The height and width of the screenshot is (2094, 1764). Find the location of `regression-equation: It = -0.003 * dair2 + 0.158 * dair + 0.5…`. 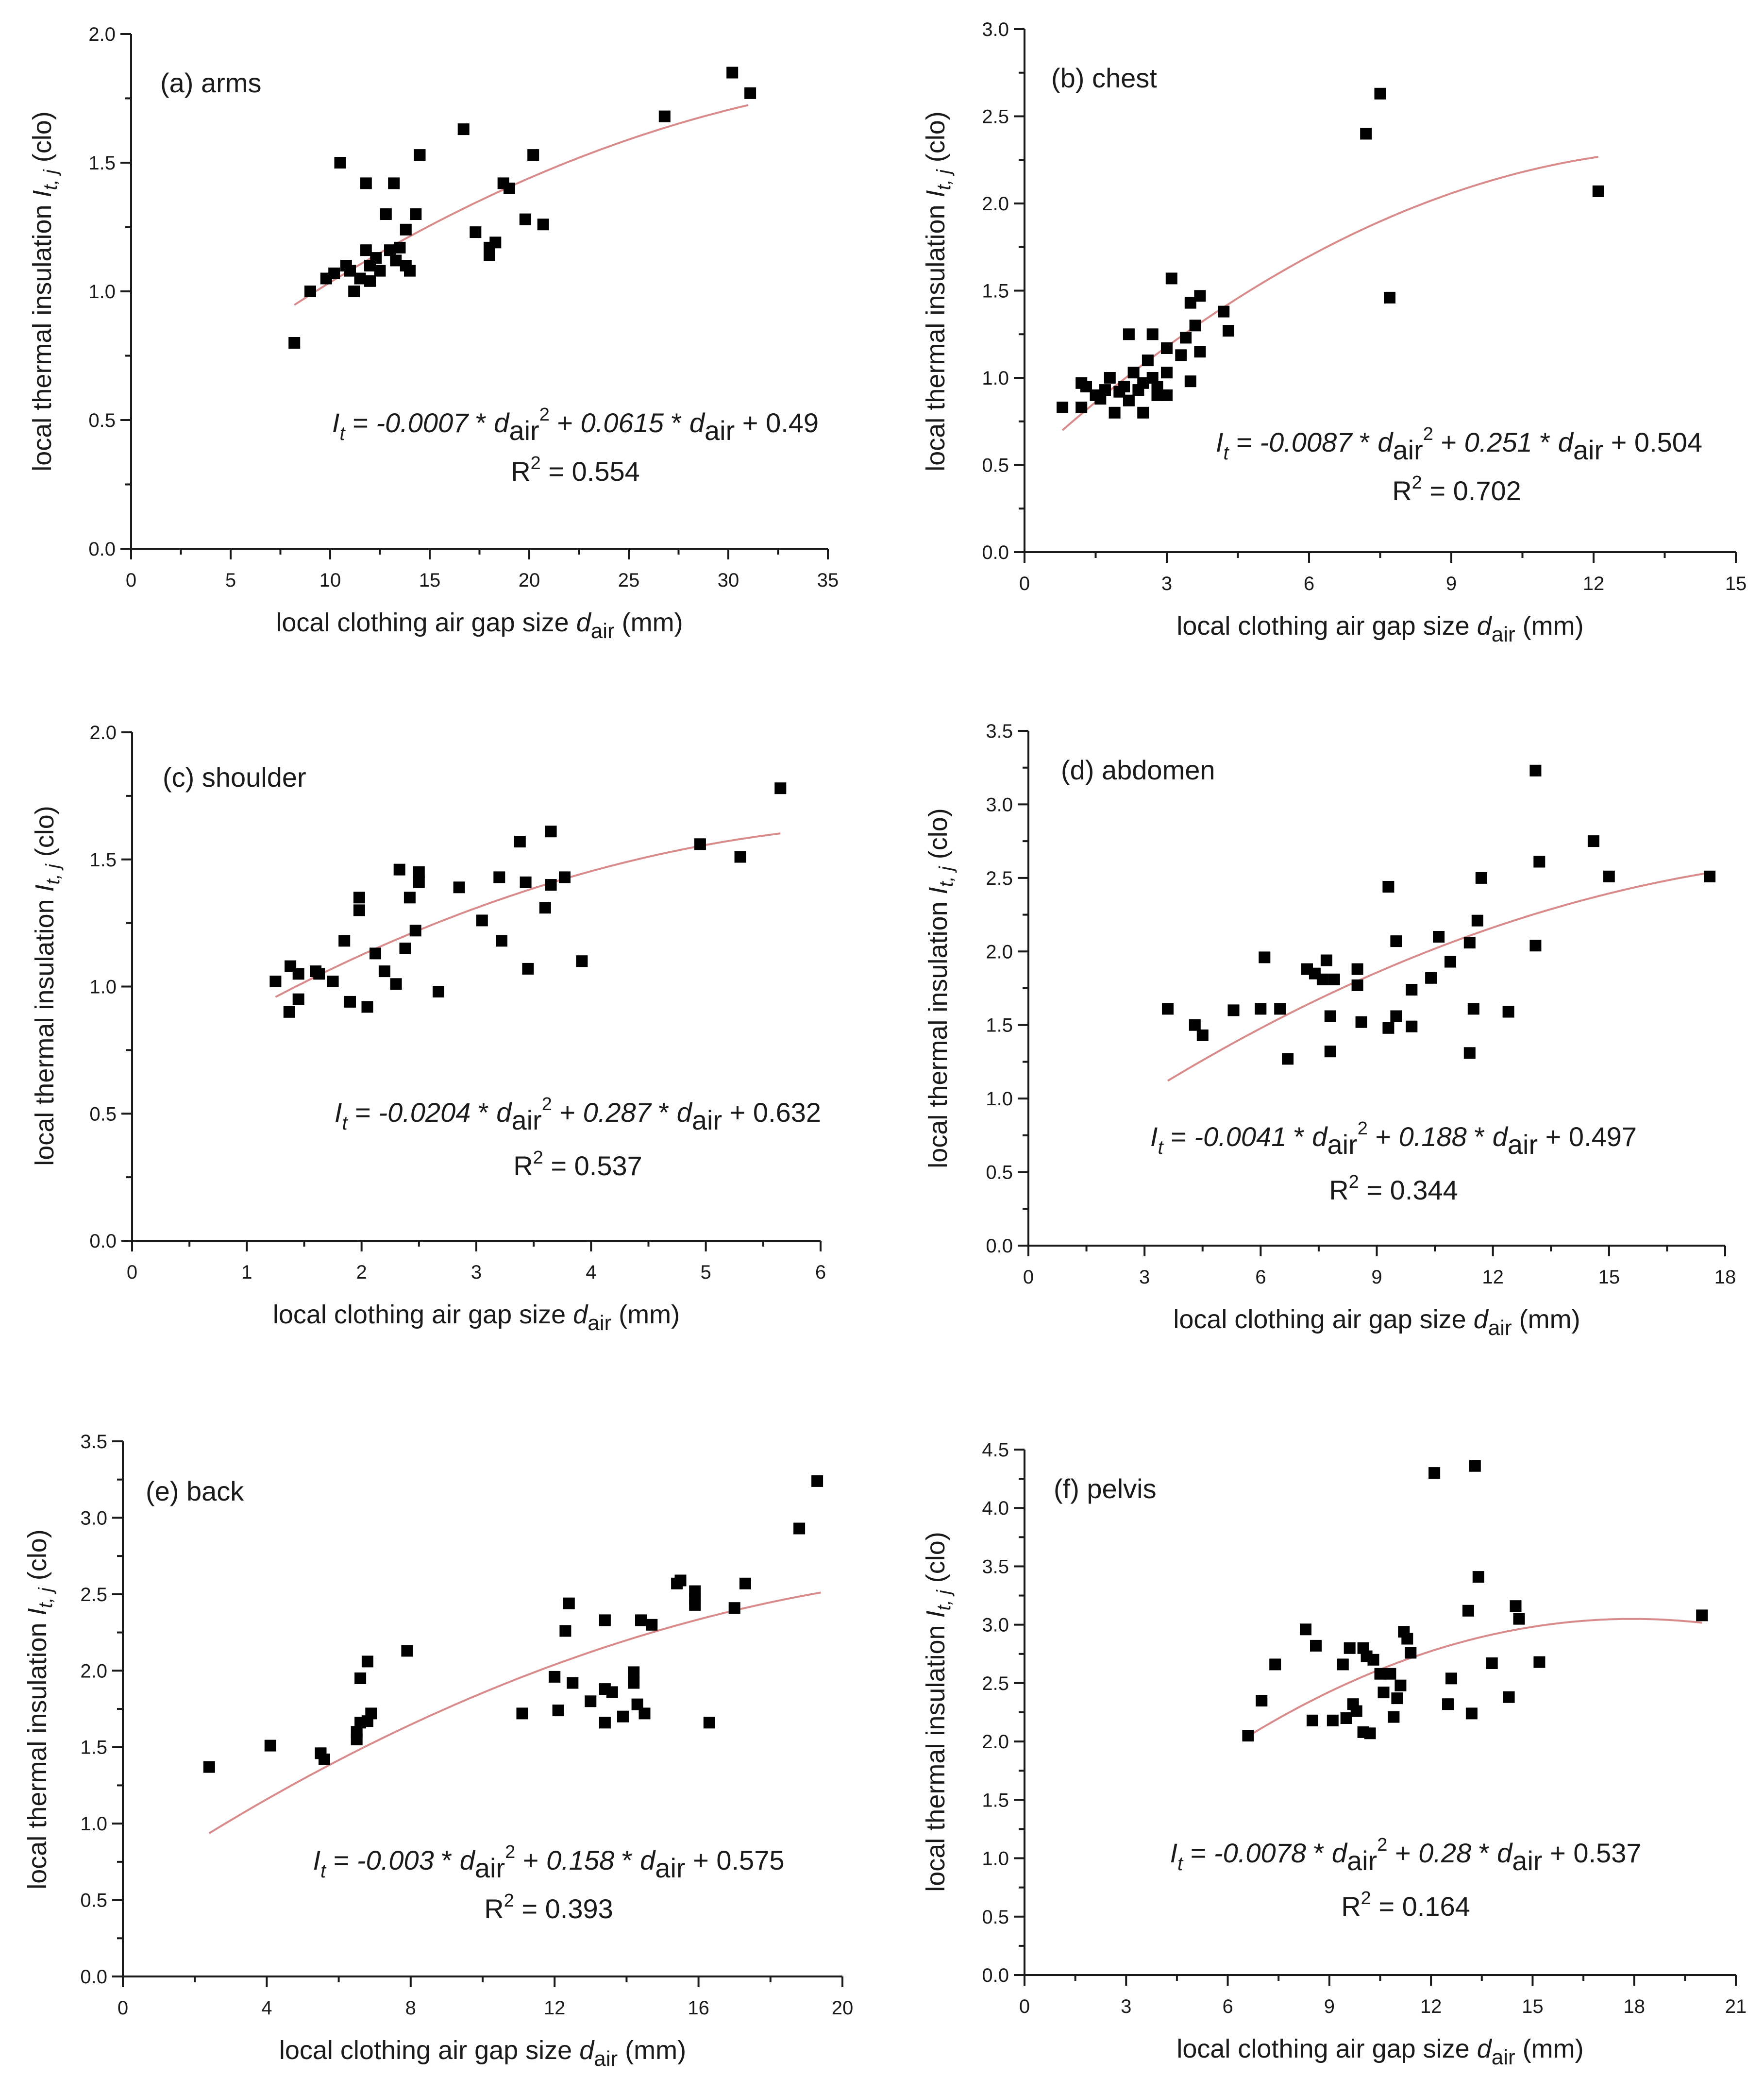

regression-equation: It = -0.003 * dair2 + 0.158 * dair + 0.5… is located at coordinates (548, 1863).